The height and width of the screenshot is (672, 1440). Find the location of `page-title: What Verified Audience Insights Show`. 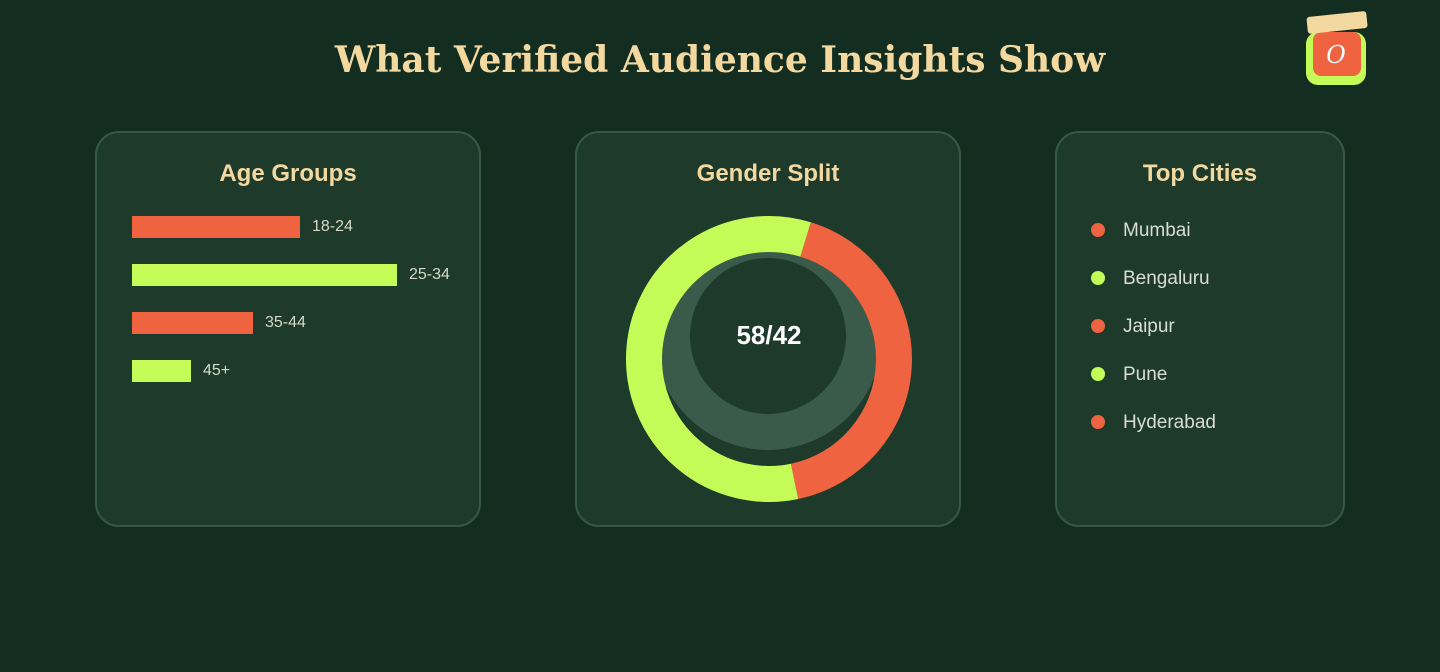

page-title: What Verified Audience Insights Show is located at coordinates (720, 60).